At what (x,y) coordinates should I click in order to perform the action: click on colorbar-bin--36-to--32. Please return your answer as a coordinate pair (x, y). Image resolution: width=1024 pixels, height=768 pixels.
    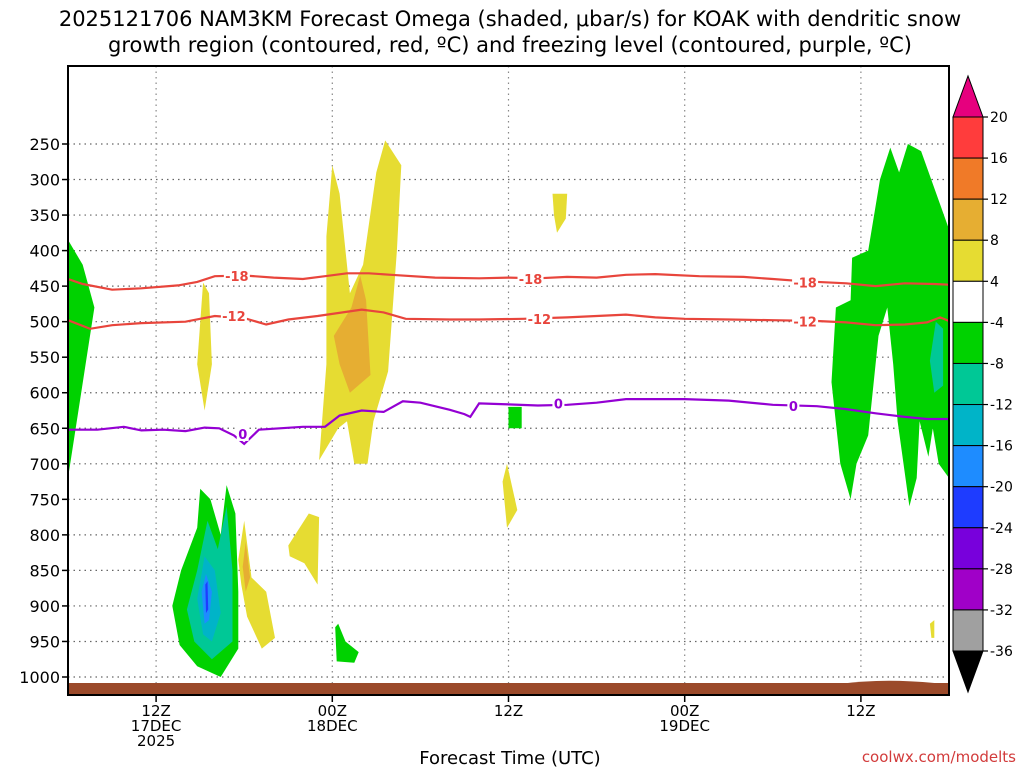
    Looking at the image, I should click on (968, 630).